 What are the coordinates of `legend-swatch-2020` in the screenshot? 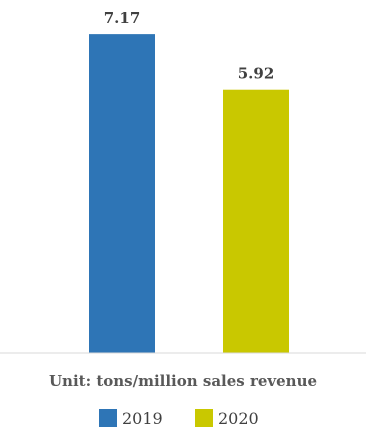 It's located at (204, 418).